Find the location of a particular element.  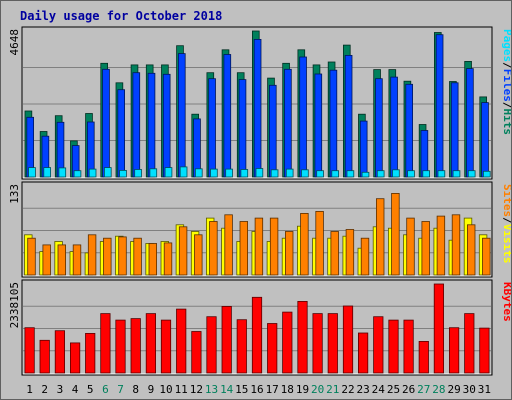

chart-title: Daily usage for October 2018 is located at coordinates (121, 16).